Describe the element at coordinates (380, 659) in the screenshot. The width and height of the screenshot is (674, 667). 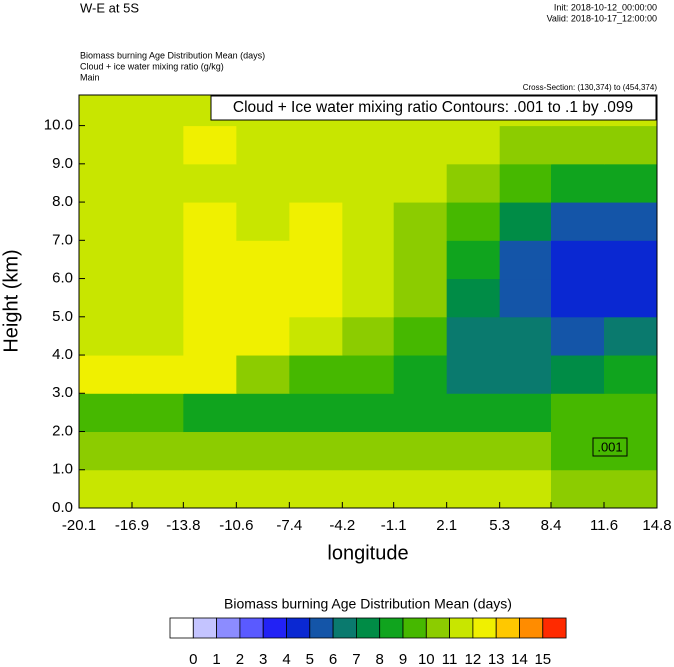
I see `colorbar-label: 8` at that location.